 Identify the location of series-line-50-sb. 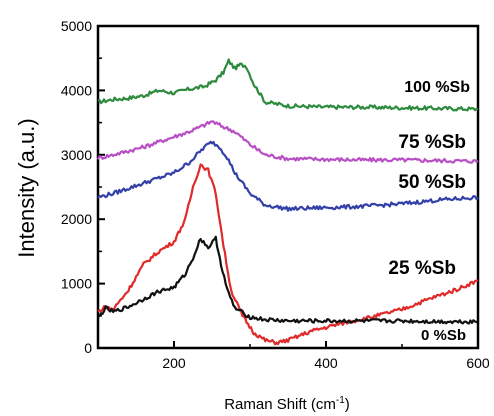
(288, 176).